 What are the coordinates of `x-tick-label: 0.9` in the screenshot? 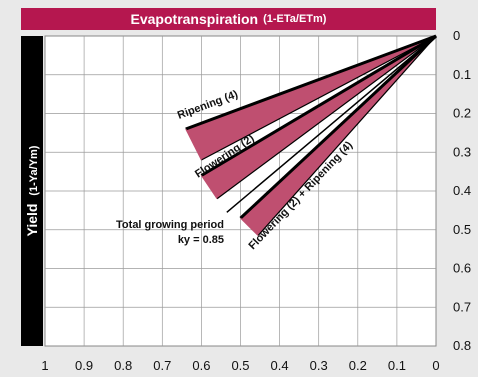 It's located at (84, 365).